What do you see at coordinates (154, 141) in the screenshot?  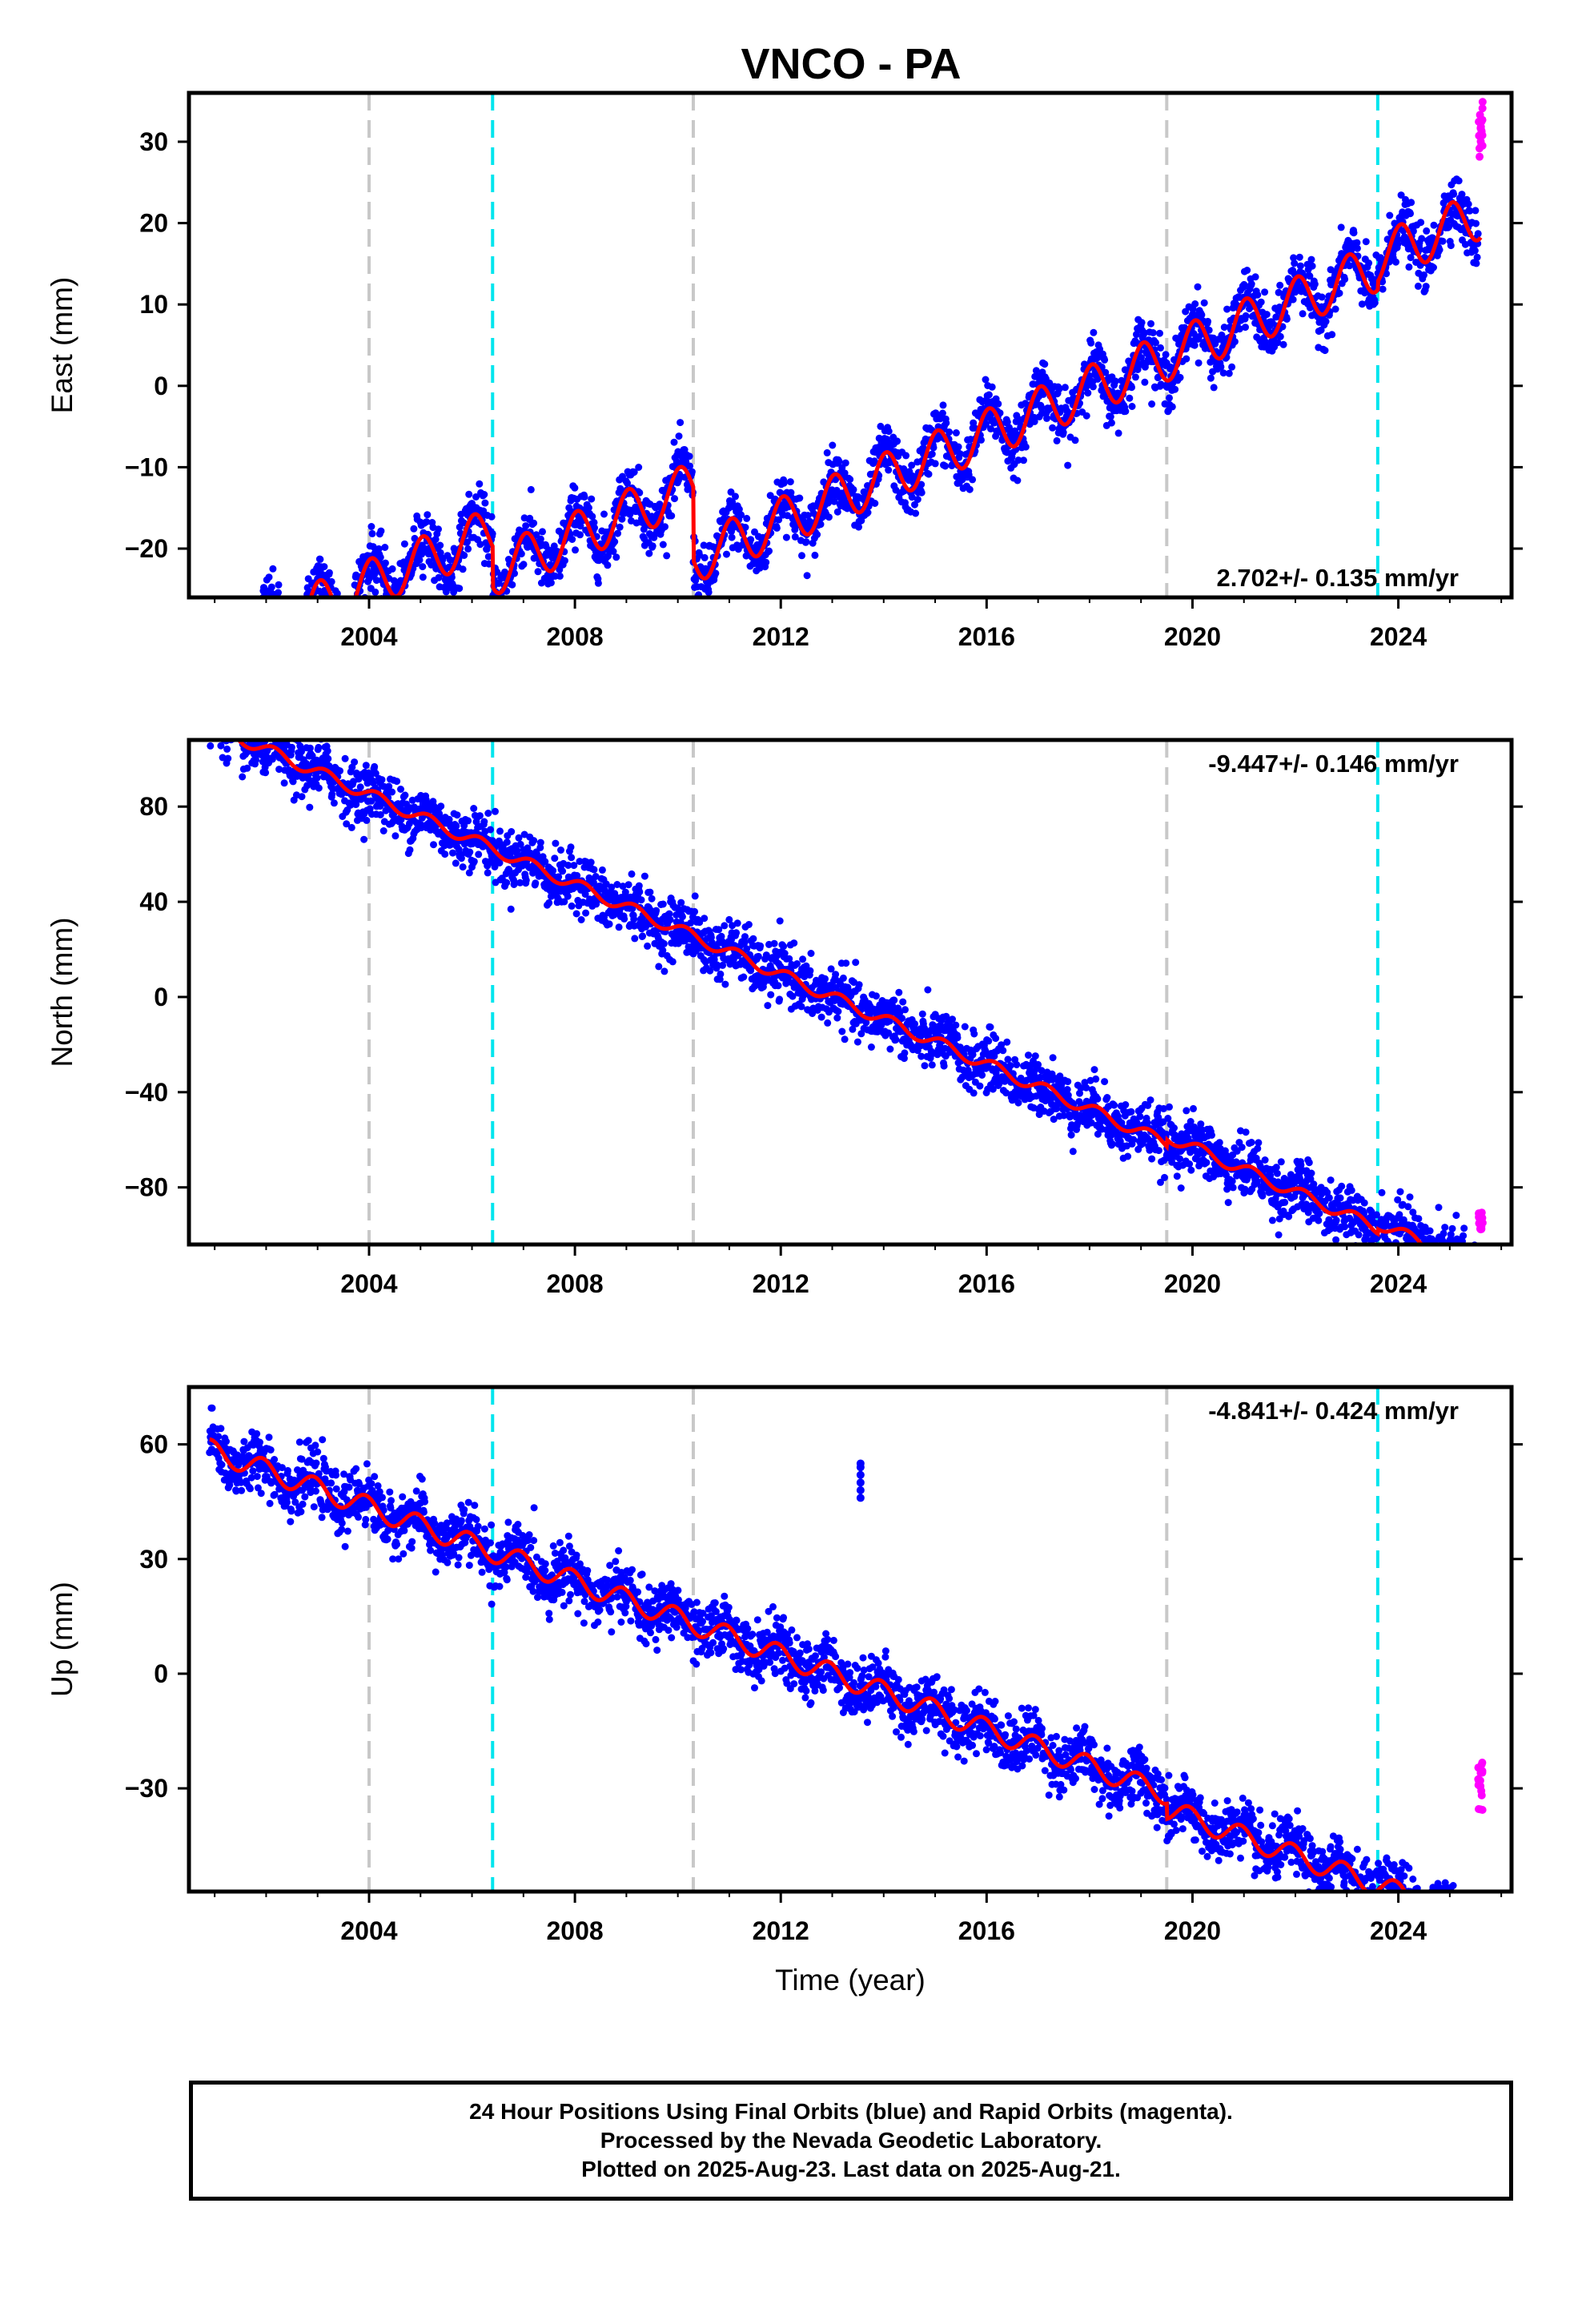 I see `y-tick-label: 30` at bounding box center [154, 141].